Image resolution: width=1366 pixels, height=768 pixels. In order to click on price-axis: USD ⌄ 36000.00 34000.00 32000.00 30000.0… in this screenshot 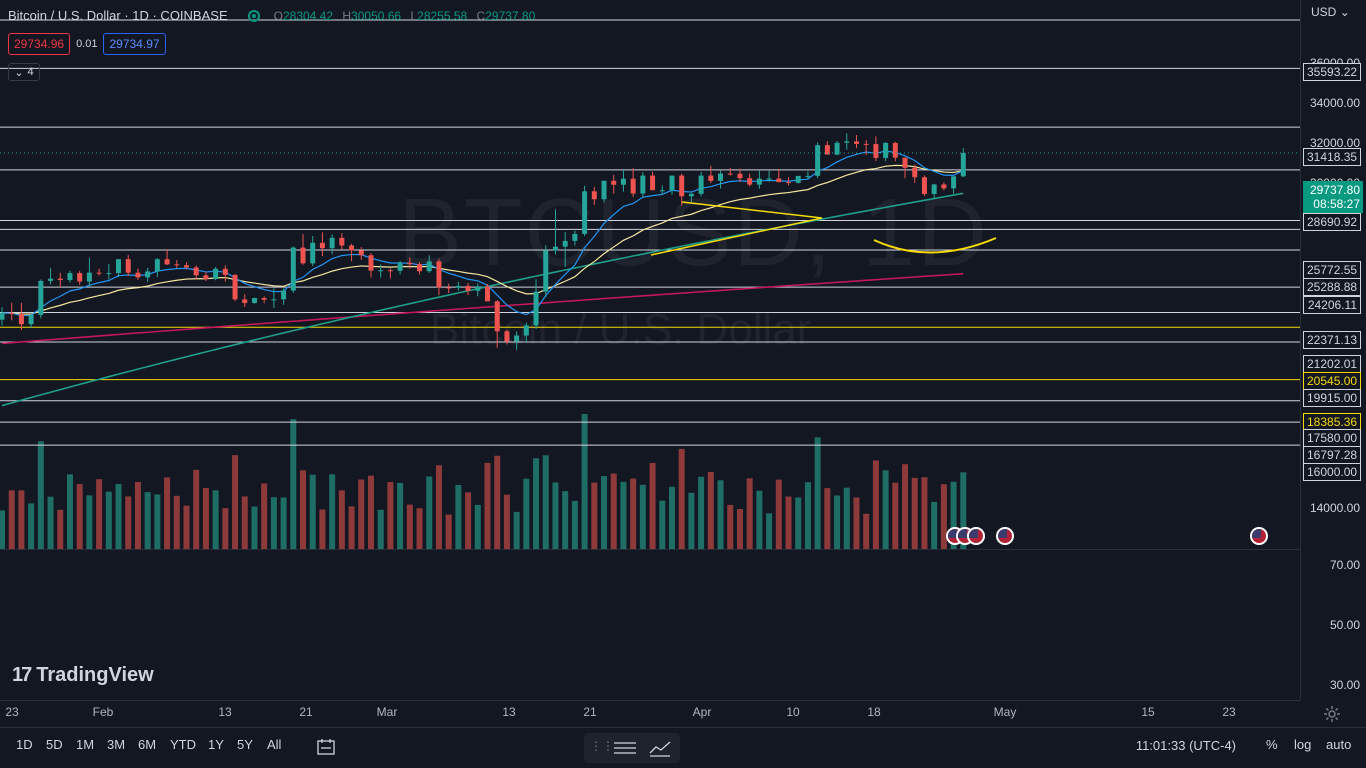, I will do `click(1333, 350)`.